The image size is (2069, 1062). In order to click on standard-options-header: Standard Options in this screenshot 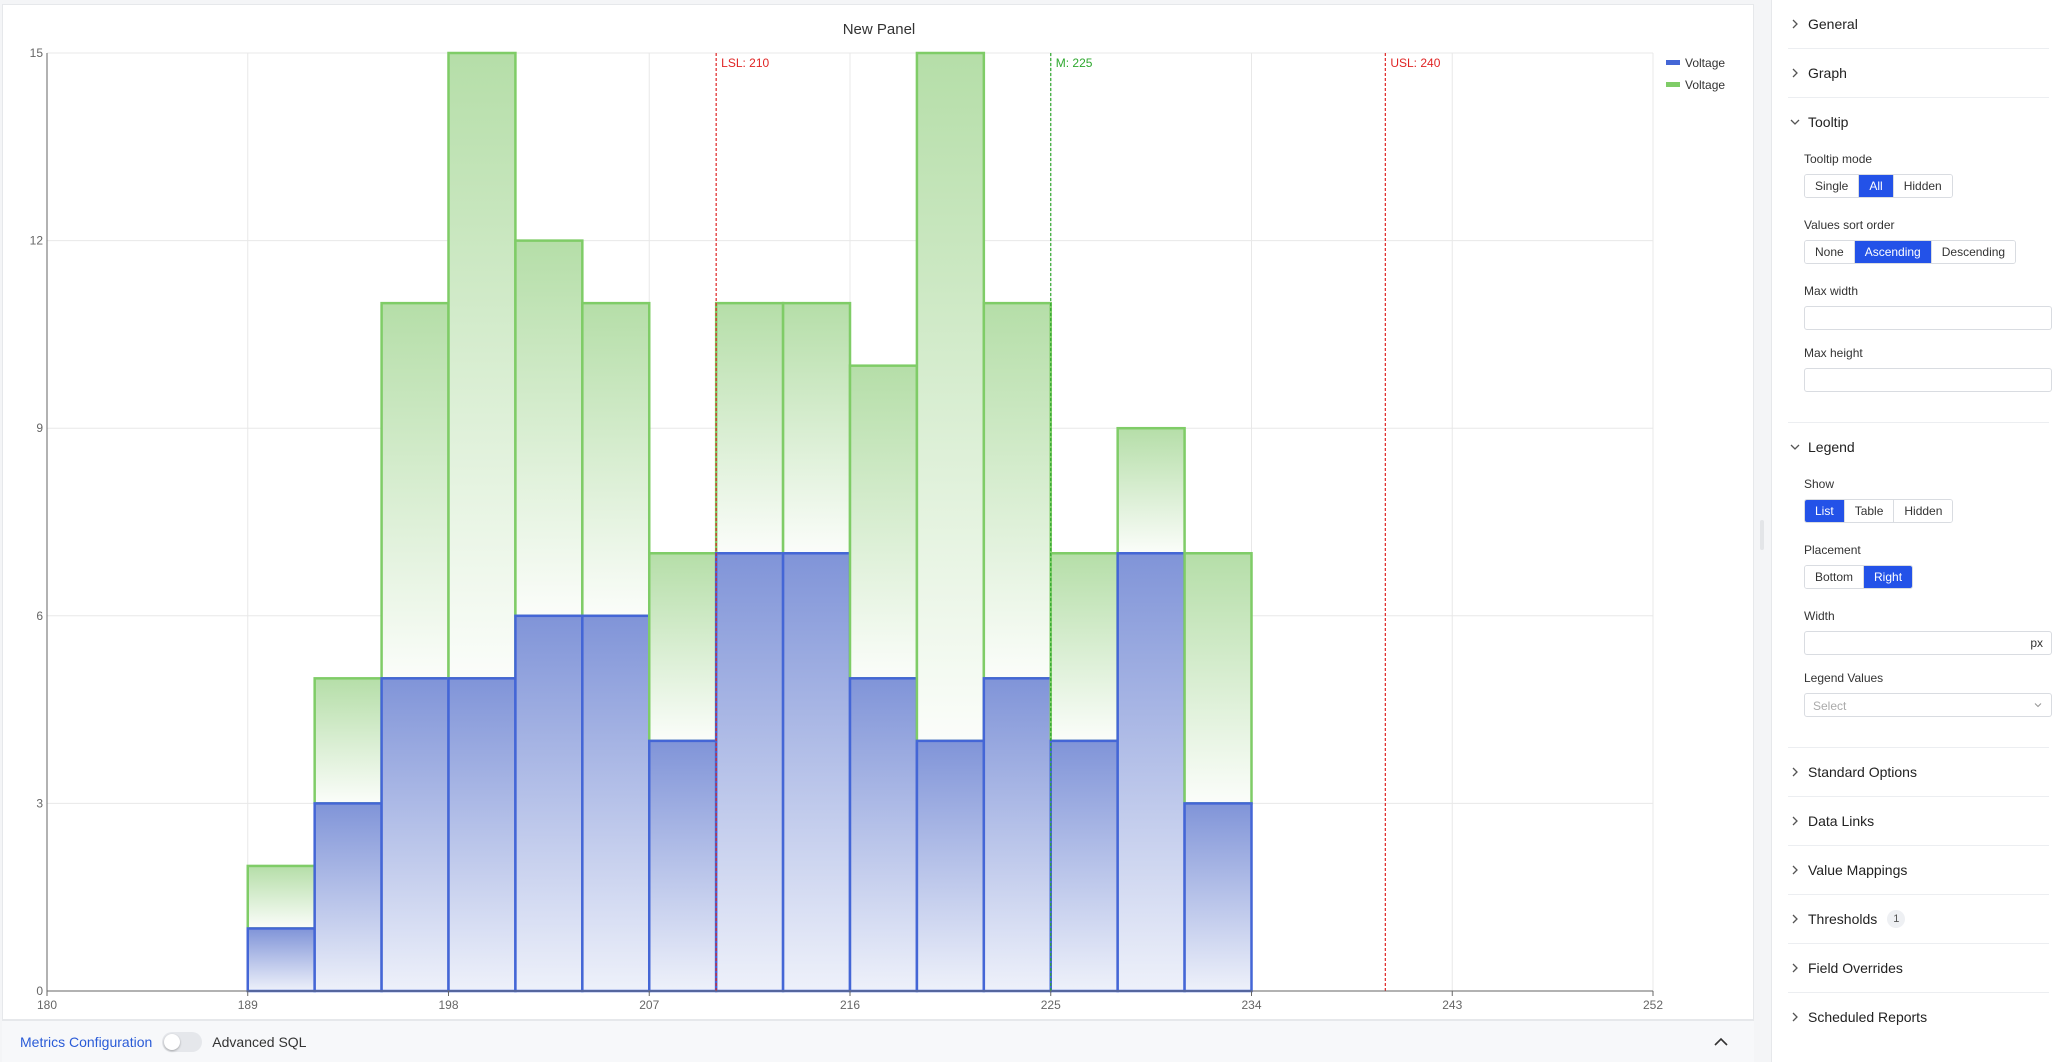, I will do `click(1918, 772)`.